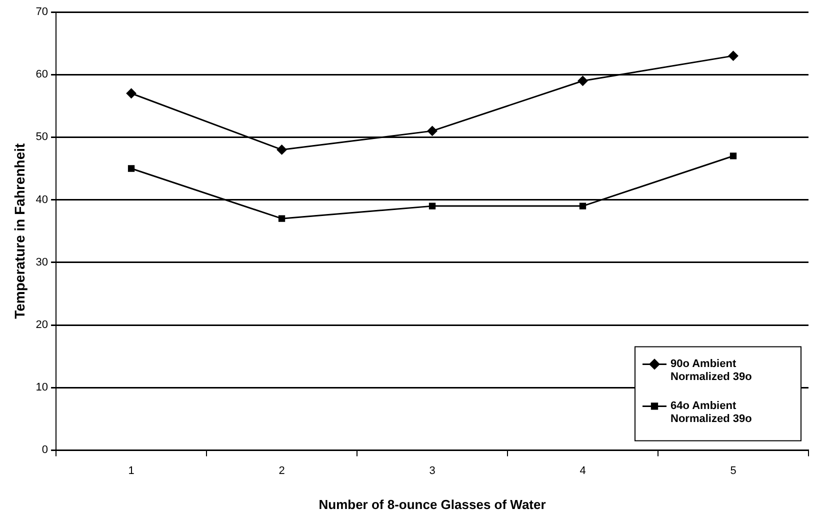 The image size is (814, 523). Describe the element at coordinates (583, 470) in the screenshot. I see `x-tick-label: 4` at that location.